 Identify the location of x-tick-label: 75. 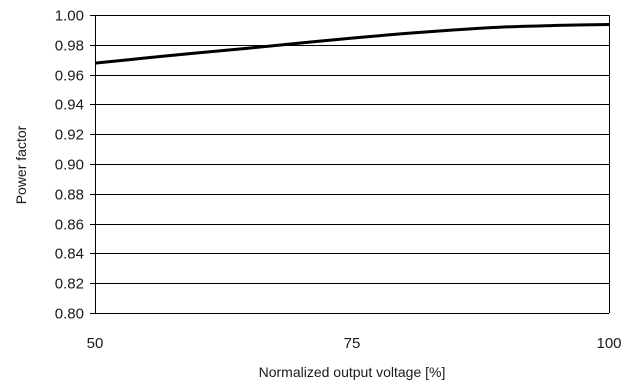
(352, 343).